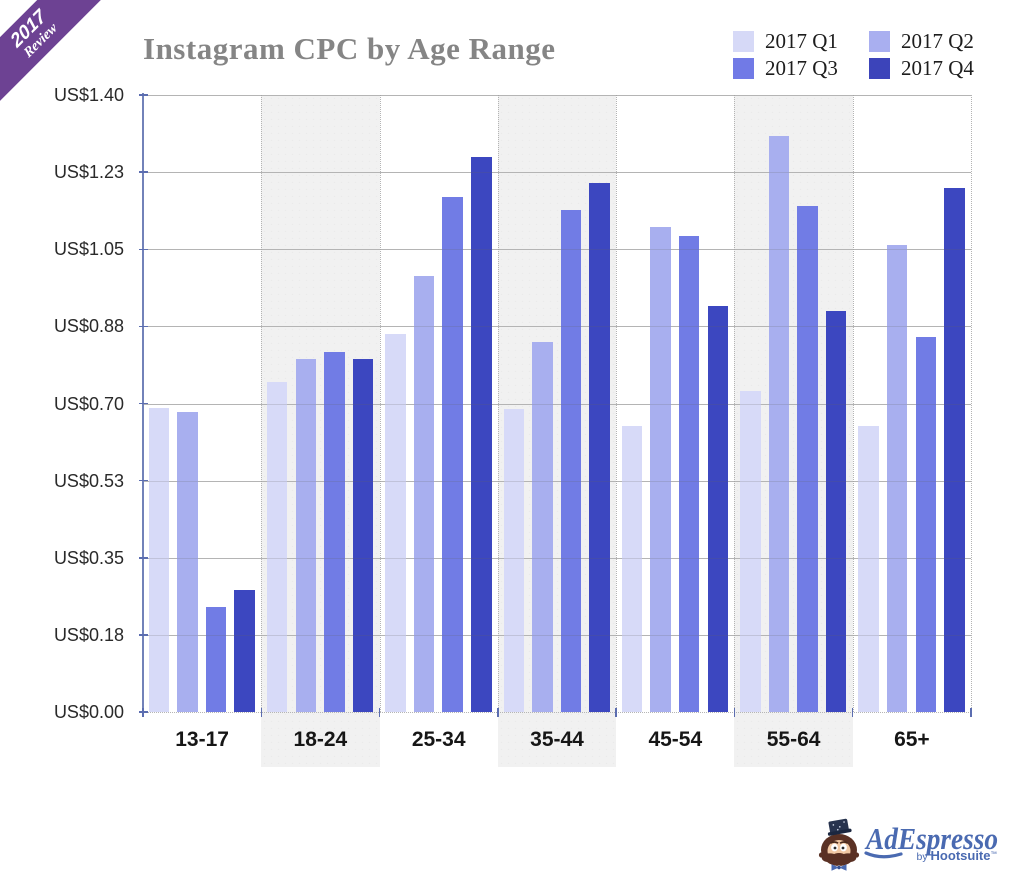 The width and height of the screenshot is (1024, 874). I want to click on svg-text: by Hootsuite™, so click(957, 855).